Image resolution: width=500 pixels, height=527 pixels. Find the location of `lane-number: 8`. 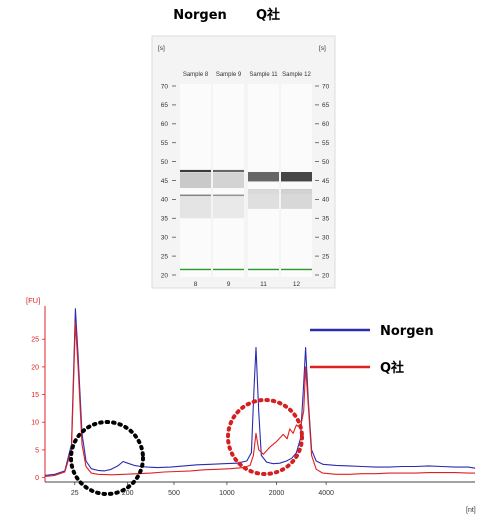

lane-number: 8 is located at coordinates (196, 284).